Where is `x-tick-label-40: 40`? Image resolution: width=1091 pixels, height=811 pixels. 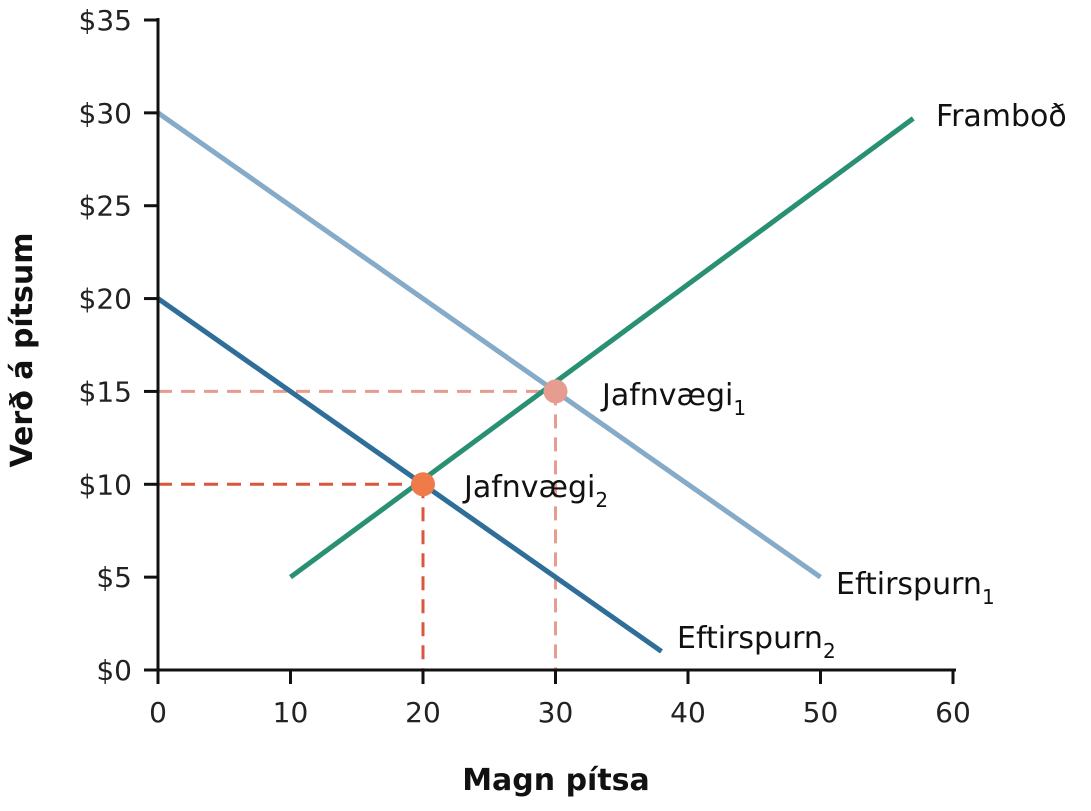 x-tick-label-40: 40 is located at coordinates (688, 712).